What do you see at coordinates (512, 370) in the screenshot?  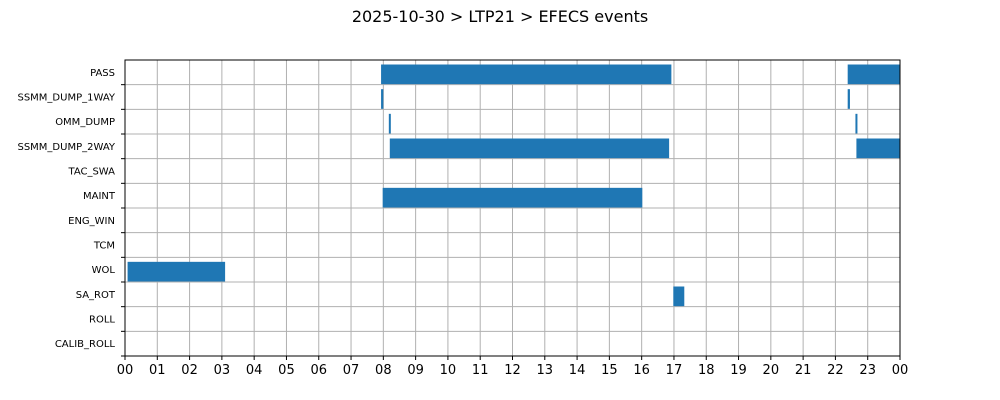 I see `x-tick-label: 12` at bounding box center [512, 370].